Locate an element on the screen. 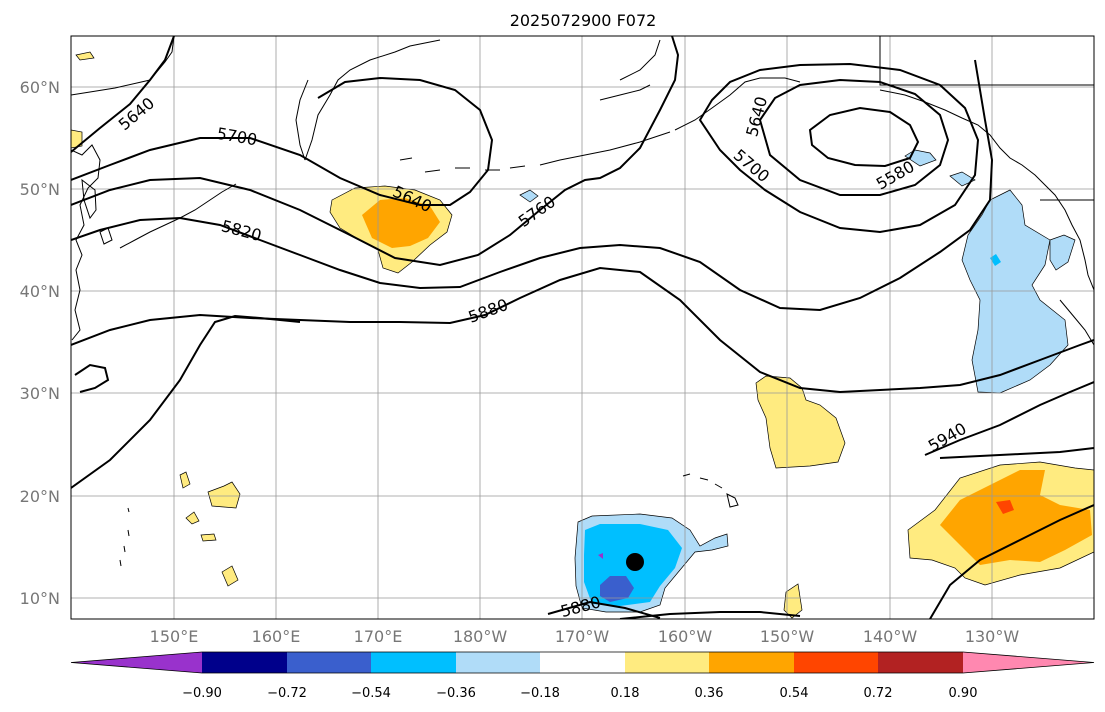  colorbar is located at coordinates (582, 662).